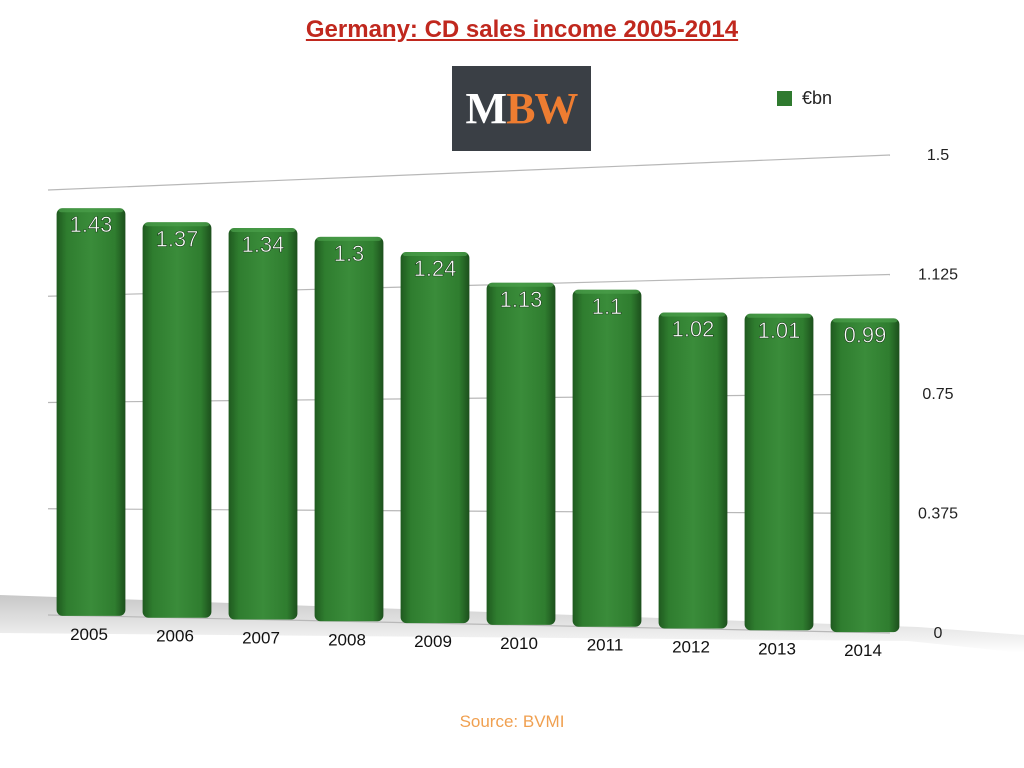 This screenshot has width=1024, height=768. I want to click on y-axis-ticks: 0 0.375 0.75 1.125 1.5, so click(938, 394).